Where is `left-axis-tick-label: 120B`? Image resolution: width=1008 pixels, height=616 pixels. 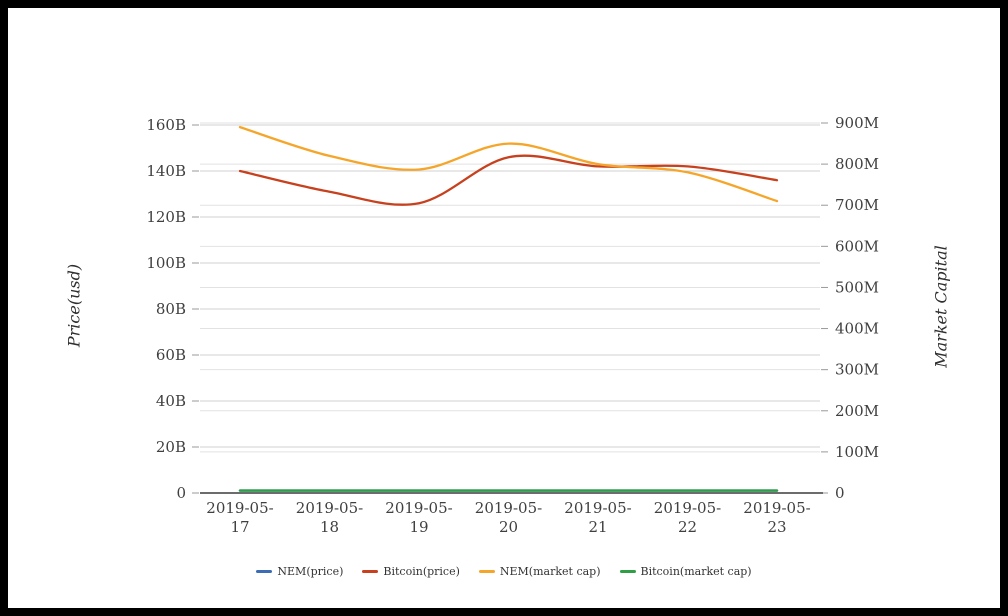
left-axis-tick-label: 120B is located at coordinates (166, 217).